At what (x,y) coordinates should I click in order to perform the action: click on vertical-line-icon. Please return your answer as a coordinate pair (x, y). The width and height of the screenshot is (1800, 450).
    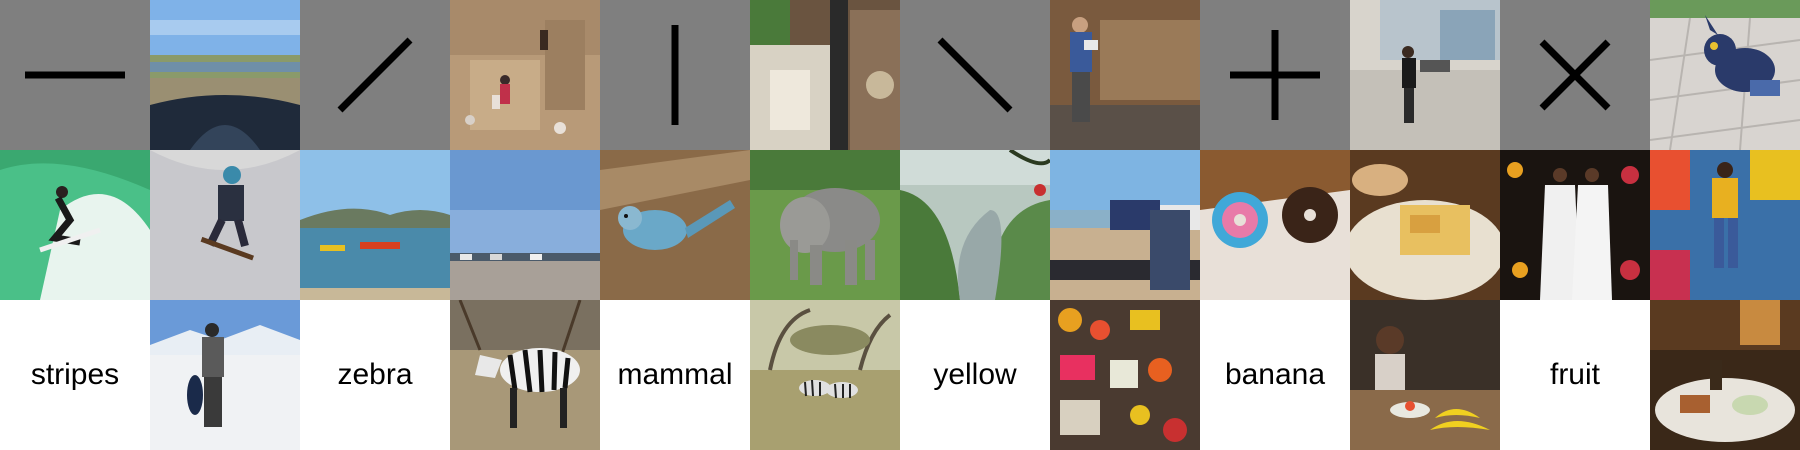
    Looking at the image, I should click on (675, 75).